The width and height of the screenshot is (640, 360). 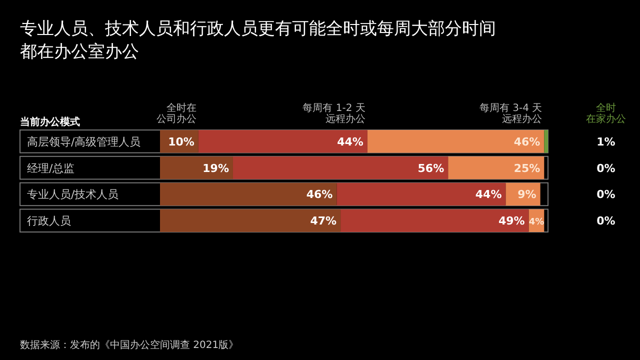 What do you see at coordinates (51, 168) in the screenshot?
I see `y-tick-label: 经理/总监` at bounding box center [51, 168].